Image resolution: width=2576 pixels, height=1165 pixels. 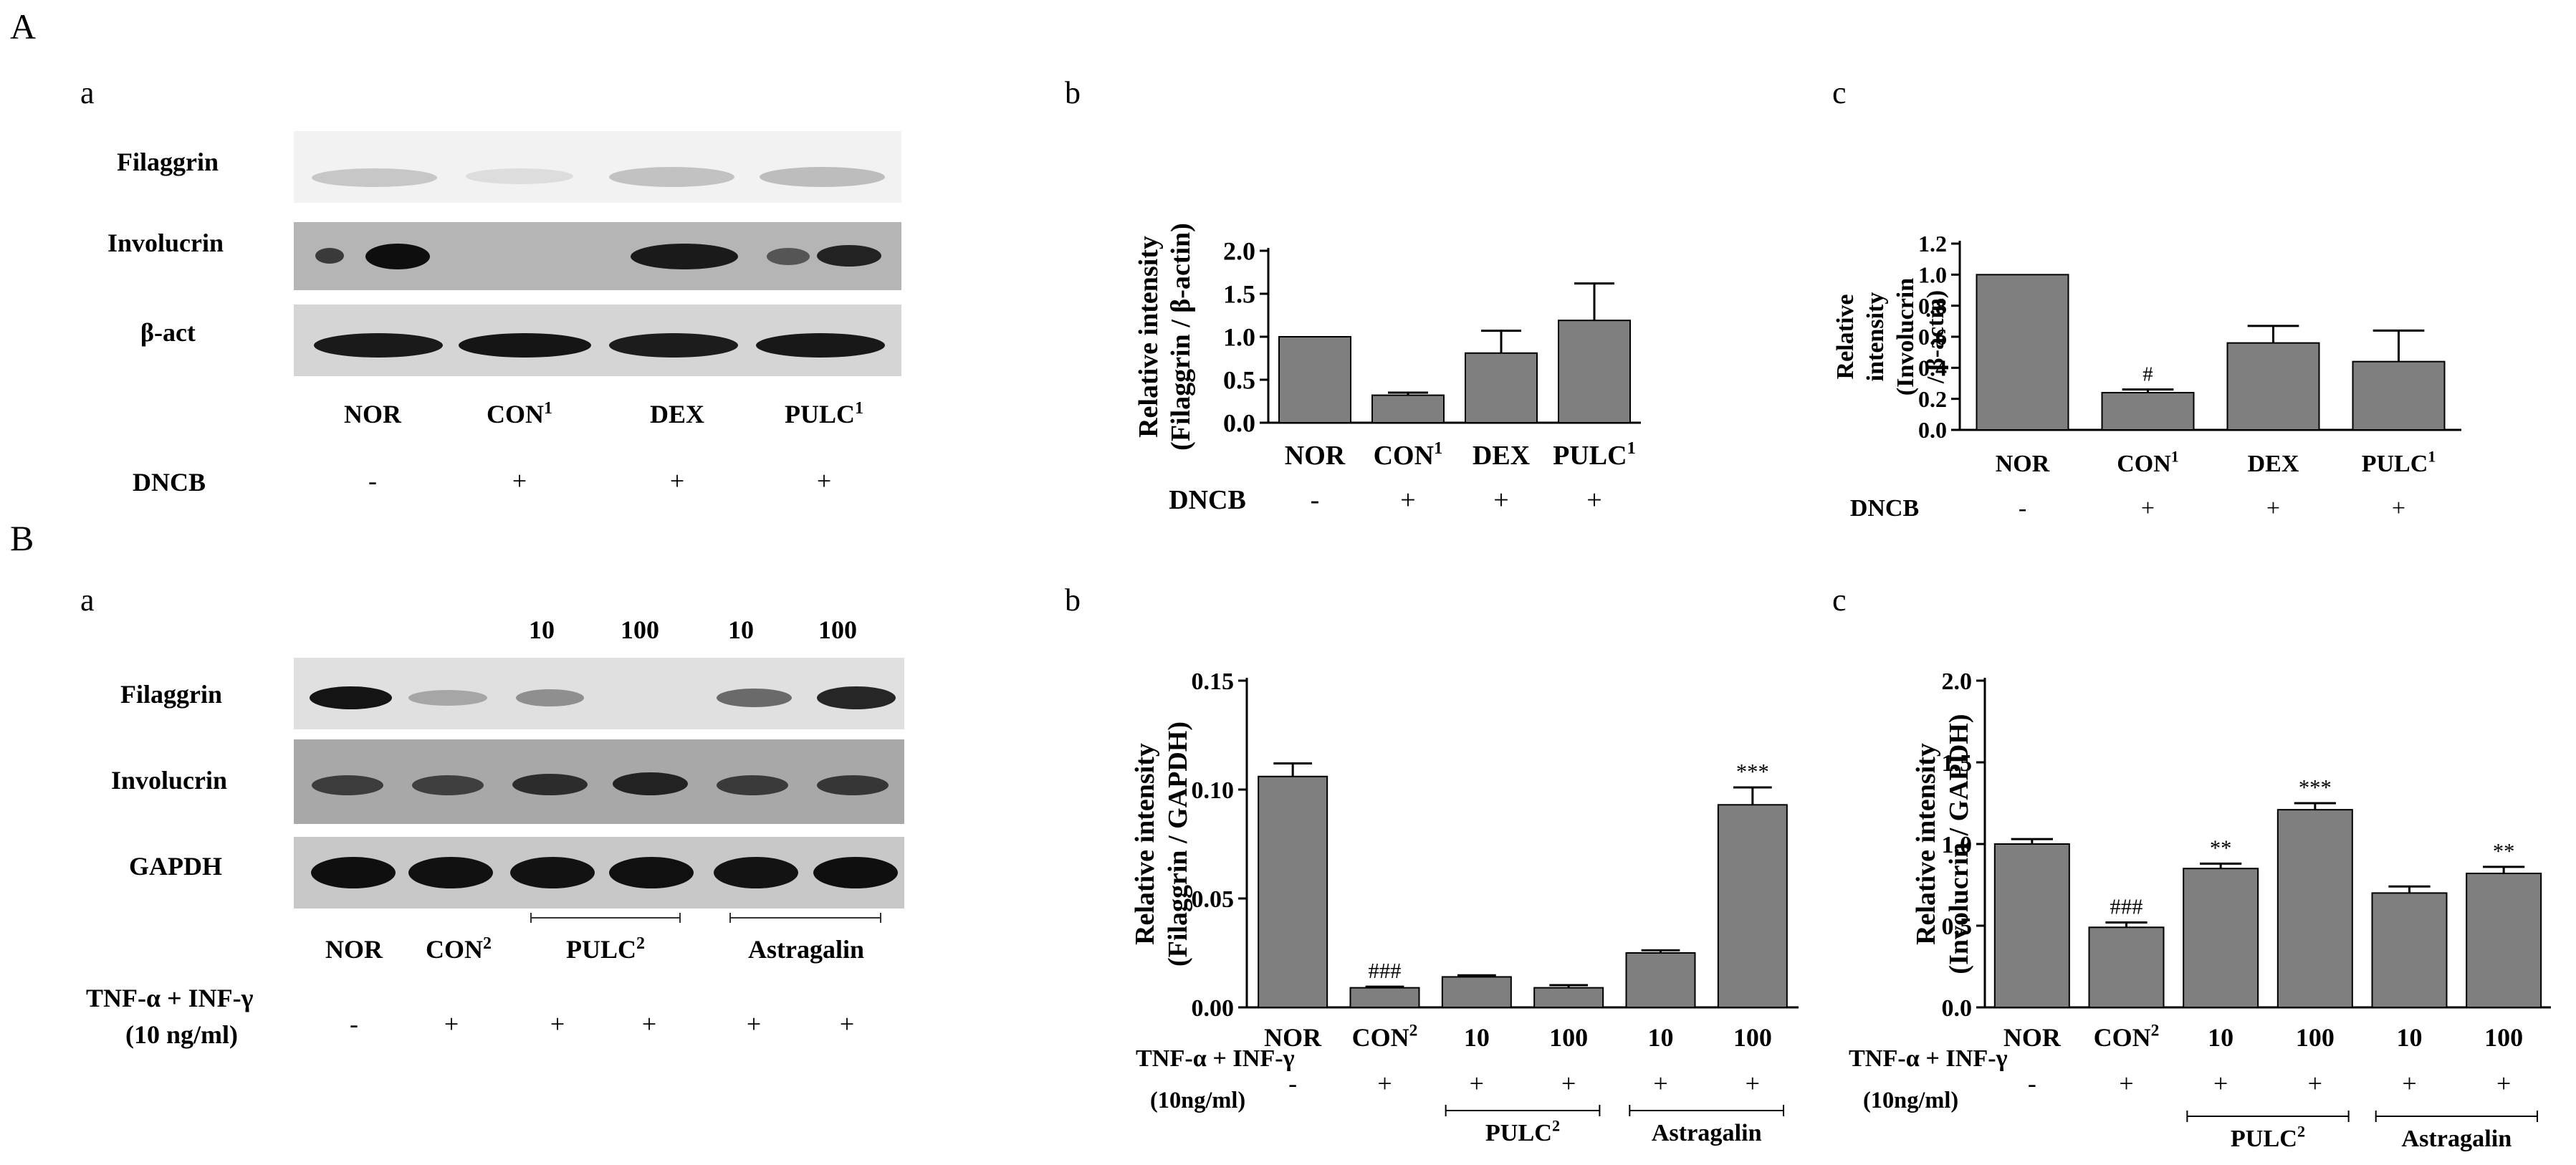 What do you see at coordinates (519, 413) in the screenshot?
I see `lane-label-con: CON1` at bounding box center [519, 413].